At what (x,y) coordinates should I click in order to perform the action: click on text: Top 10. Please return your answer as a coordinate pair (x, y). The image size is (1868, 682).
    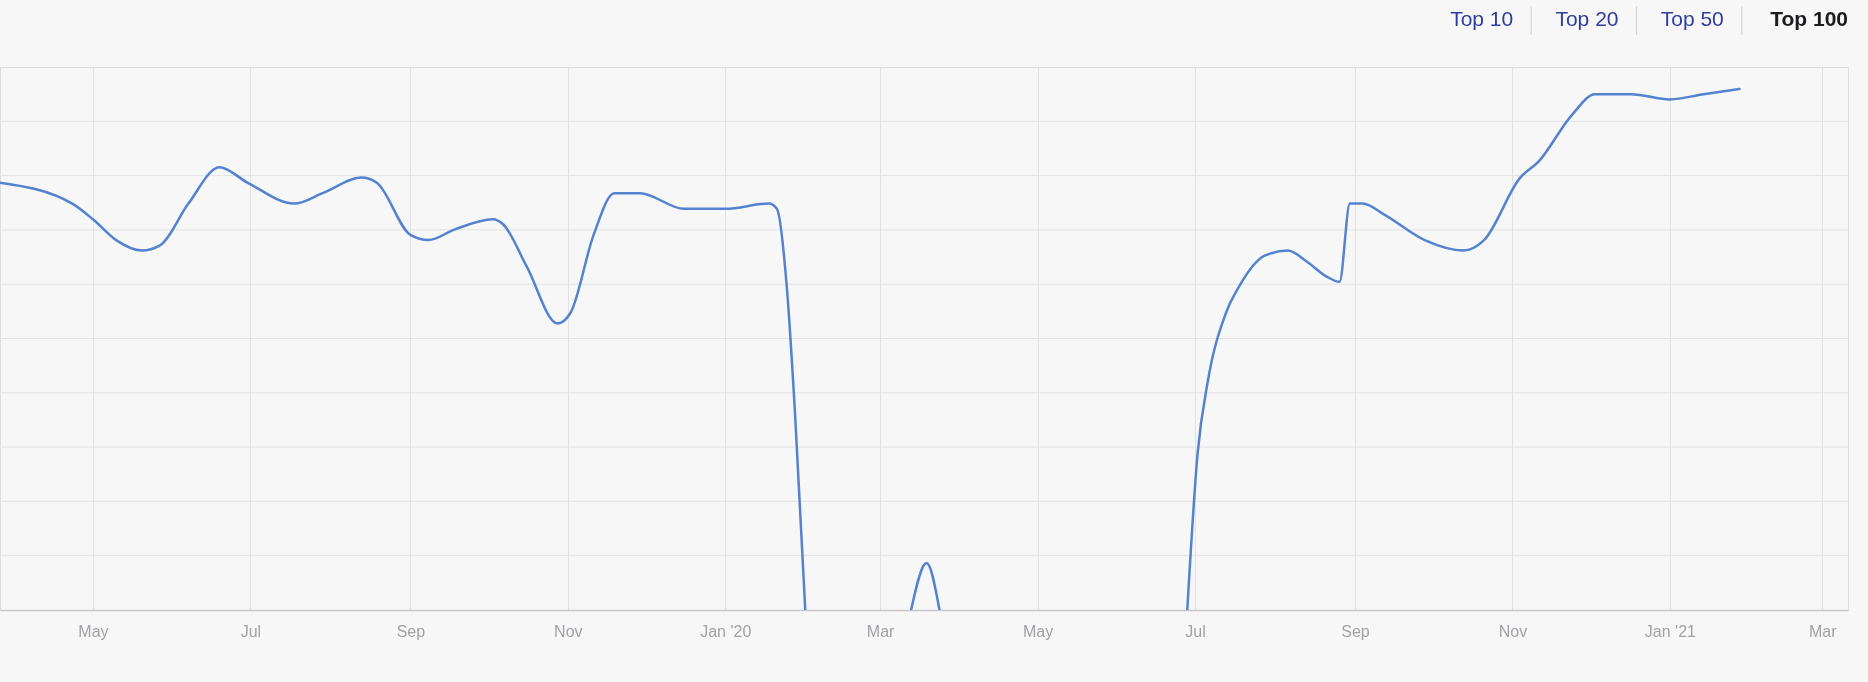
    Looking at the image, I should click on (1482, 18).